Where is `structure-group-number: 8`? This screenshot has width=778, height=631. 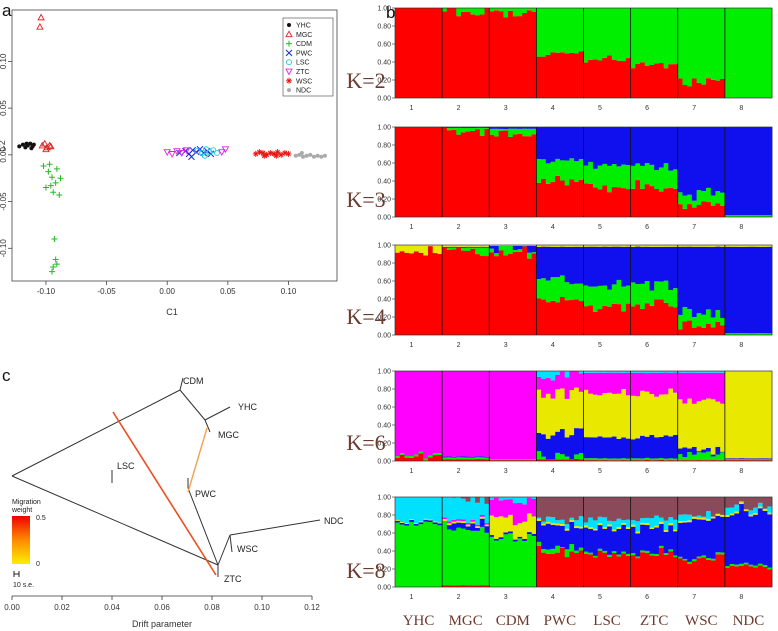
structure-group-number: 8 is located at coordinates (741, 597).